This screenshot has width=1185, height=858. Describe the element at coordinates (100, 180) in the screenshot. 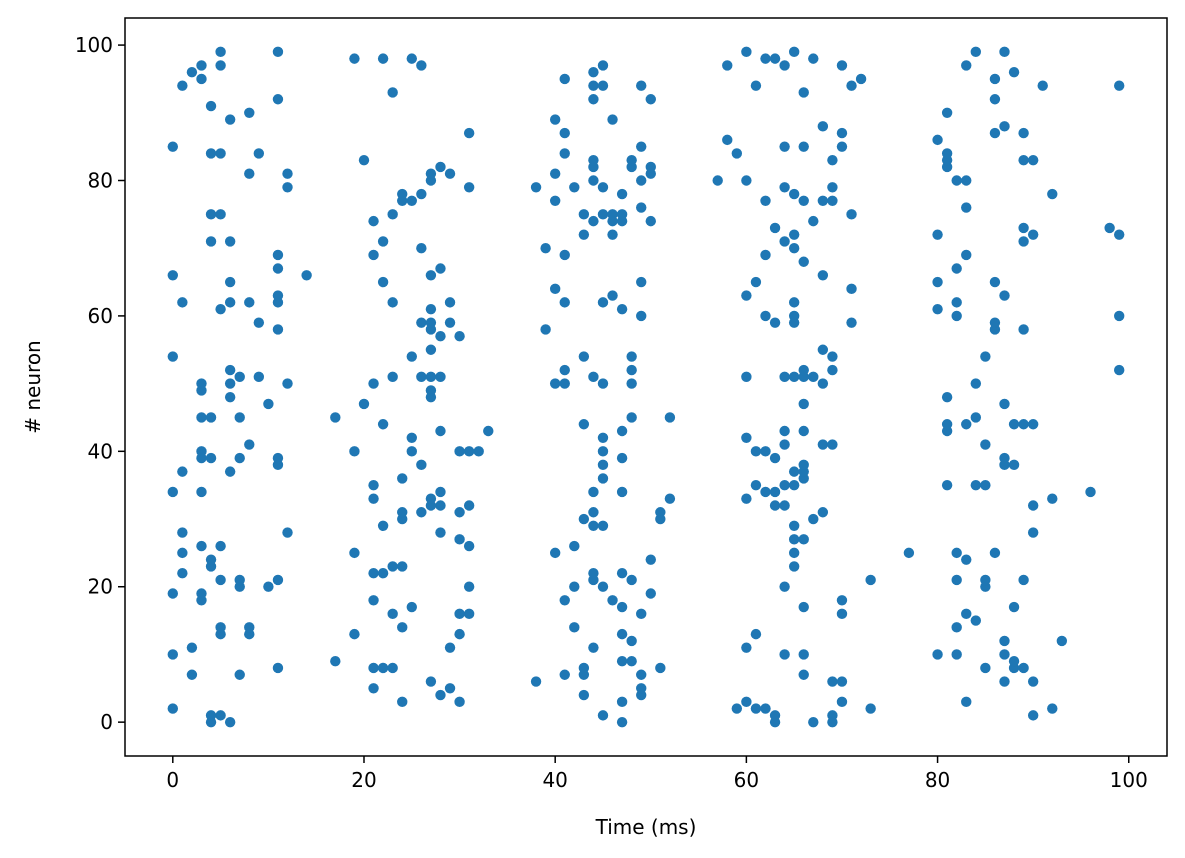

I see `y-tick-label: 80` at that location.